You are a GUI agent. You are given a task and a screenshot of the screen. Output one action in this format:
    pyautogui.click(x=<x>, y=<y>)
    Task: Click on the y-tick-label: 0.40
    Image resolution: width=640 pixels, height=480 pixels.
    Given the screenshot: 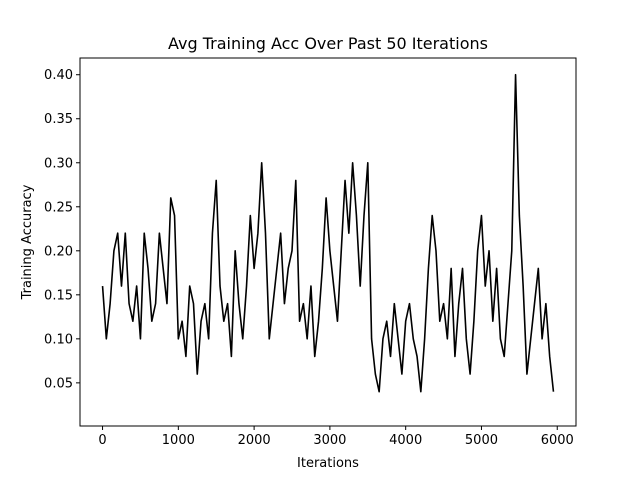 What is the action you would take?
    pyautogui.click(x=58, y=75)
    